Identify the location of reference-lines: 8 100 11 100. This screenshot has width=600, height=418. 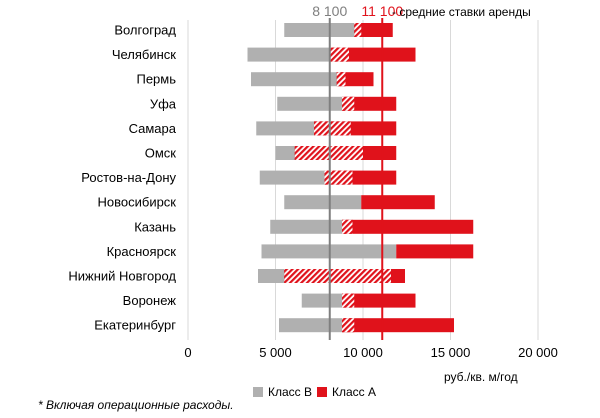
(357, 171).